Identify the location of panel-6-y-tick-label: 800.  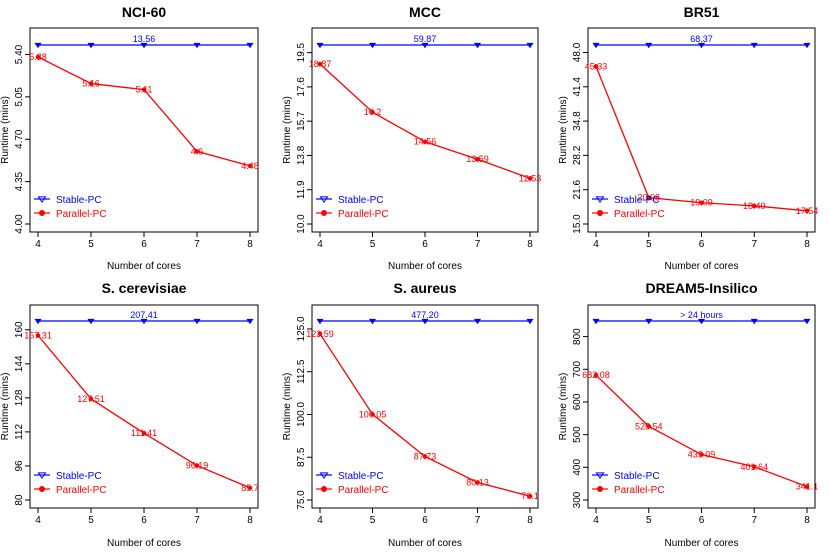
(577, 336).